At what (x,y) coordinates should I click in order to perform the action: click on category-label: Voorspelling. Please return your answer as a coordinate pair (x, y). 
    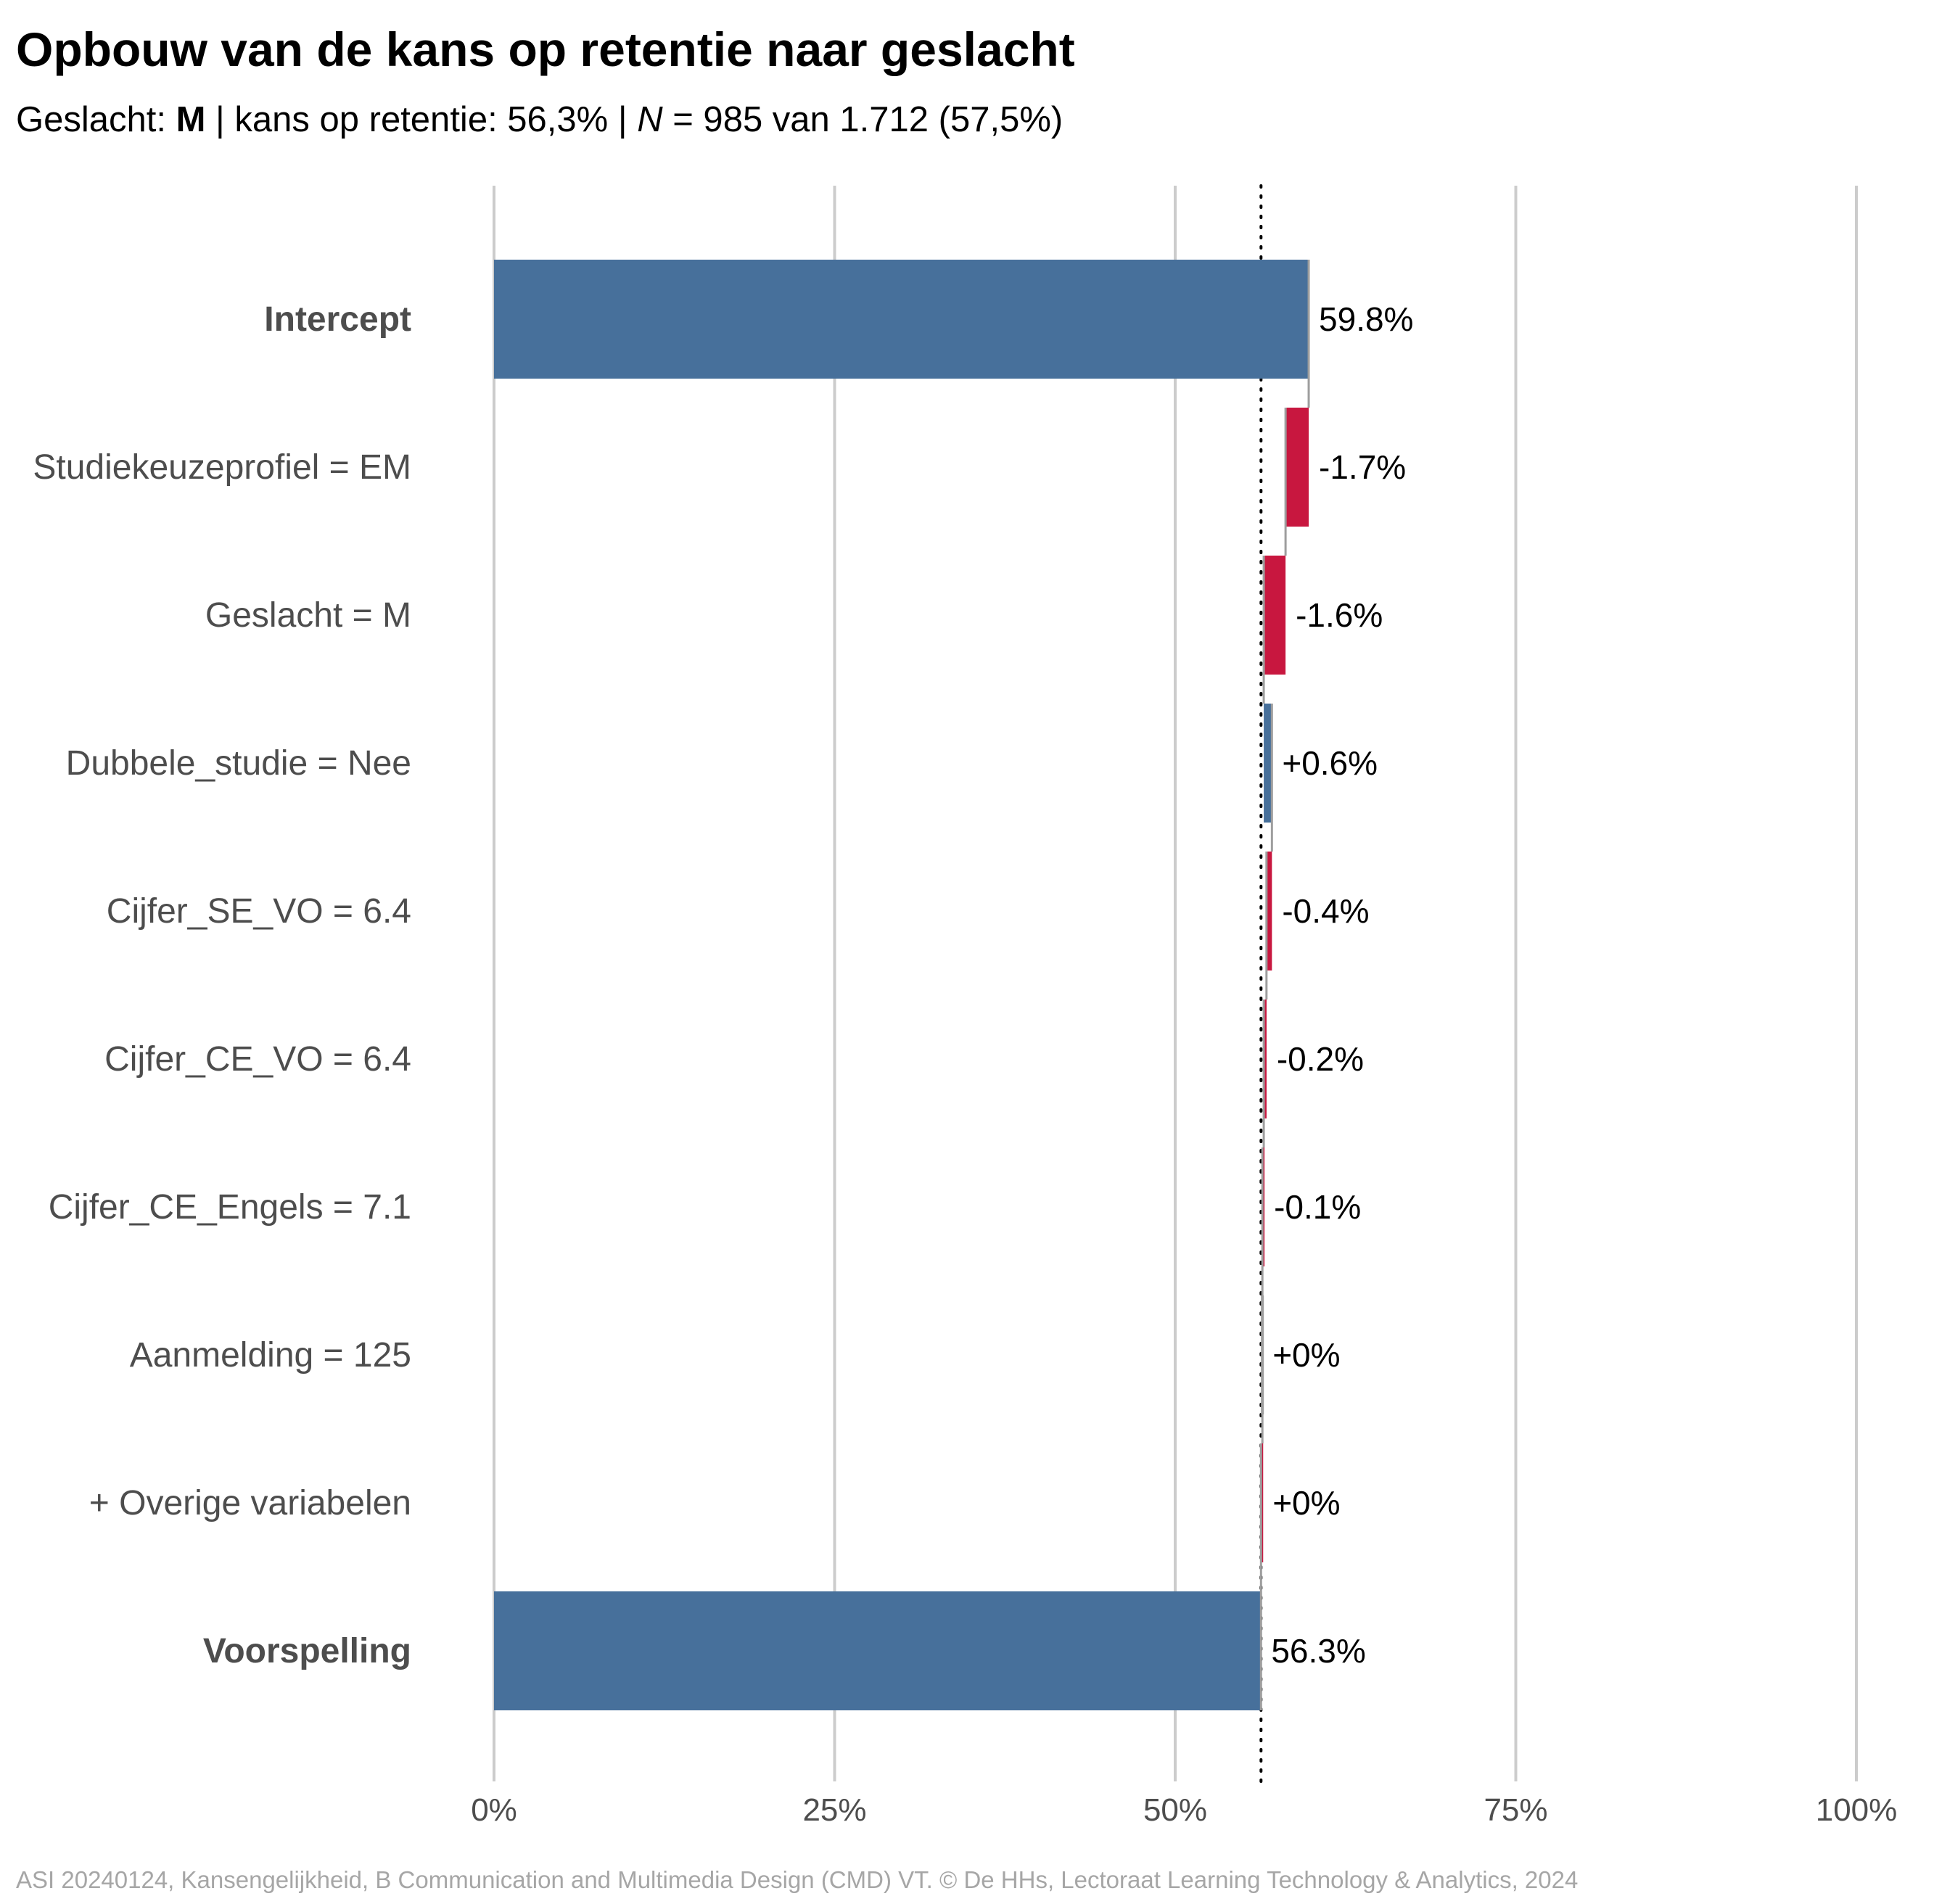
    Looking at the image, I should click on (307, 1651).